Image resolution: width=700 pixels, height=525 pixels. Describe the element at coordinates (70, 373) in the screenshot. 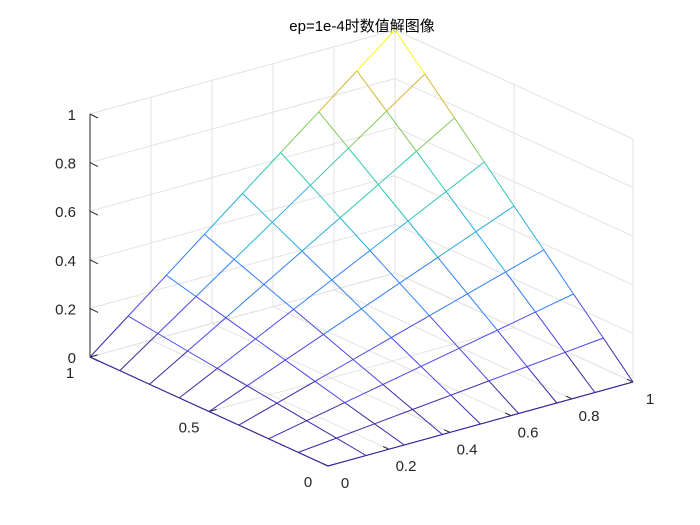

I see `y-tick-label: 1` at that location.